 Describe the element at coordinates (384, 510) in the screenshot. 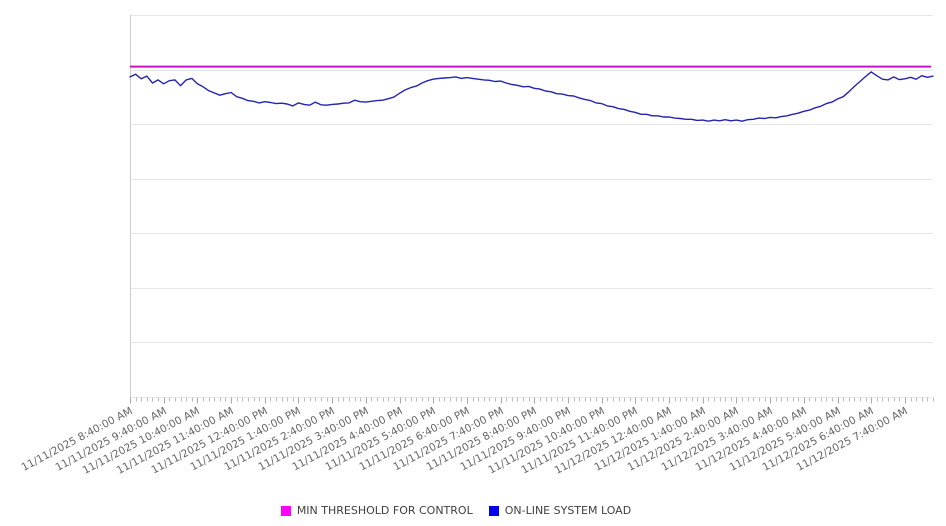

I see `legend-label-min-threshold: MIN THRESHOLD FOR CONTROL` at that location.